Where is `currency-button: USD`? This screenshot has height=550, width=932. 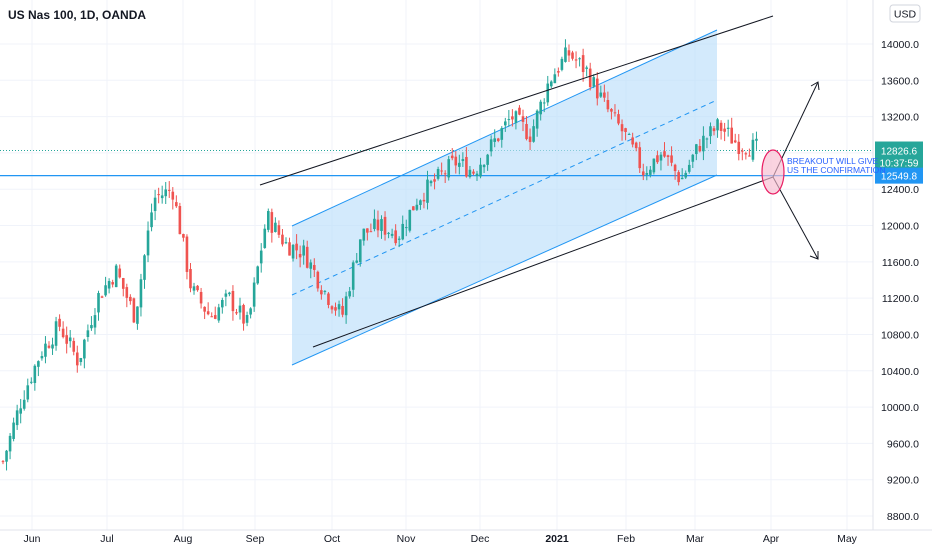
currency-button: USD is located at coordinates (905, 13).